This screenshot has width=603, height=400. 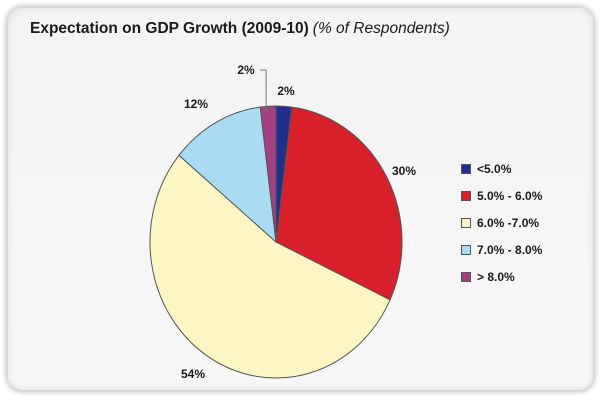 I want to click on legend-item: 5.0% - 6.0%, so click(x=501, y=195).